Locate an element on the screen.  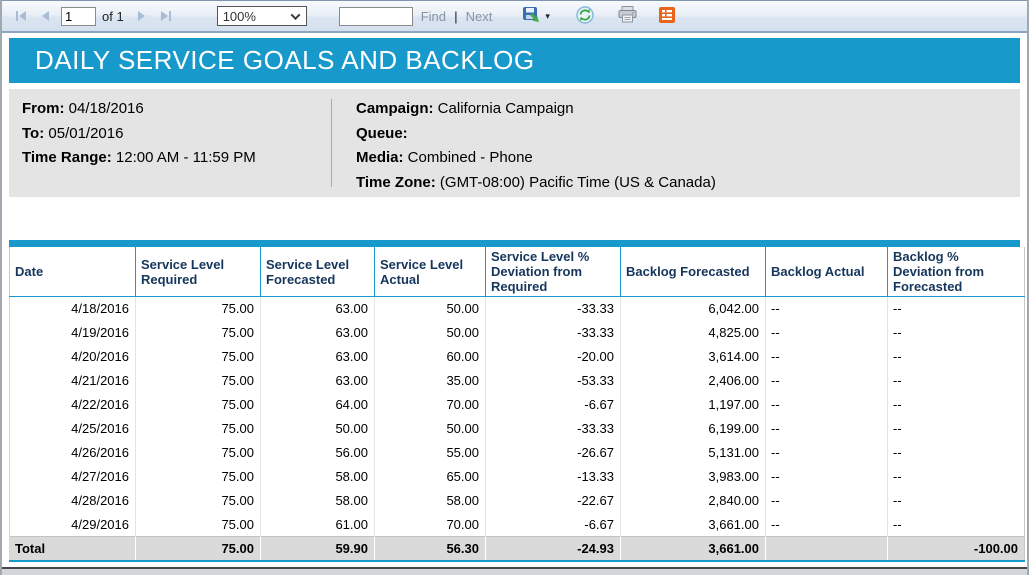
bottom-frame-line is located at coordinates (514, 568).